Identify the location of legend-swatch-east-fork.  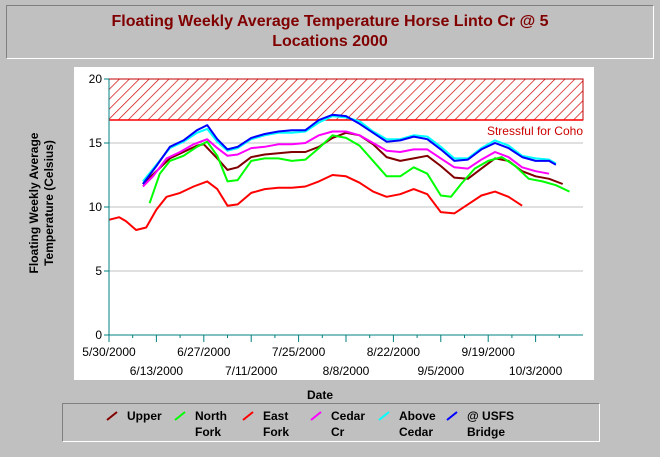
(248, 416).